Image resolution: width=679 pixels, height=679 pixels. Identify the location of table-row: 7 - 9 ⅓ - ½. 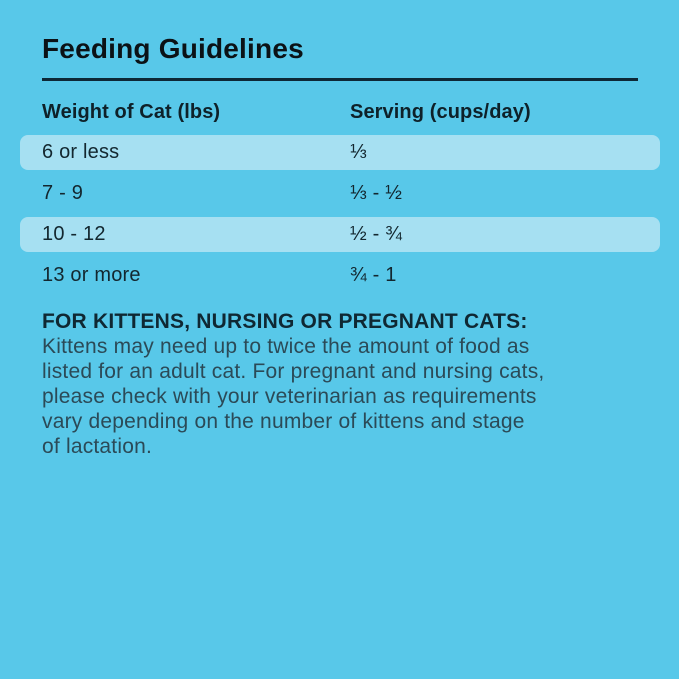
(340, 193).